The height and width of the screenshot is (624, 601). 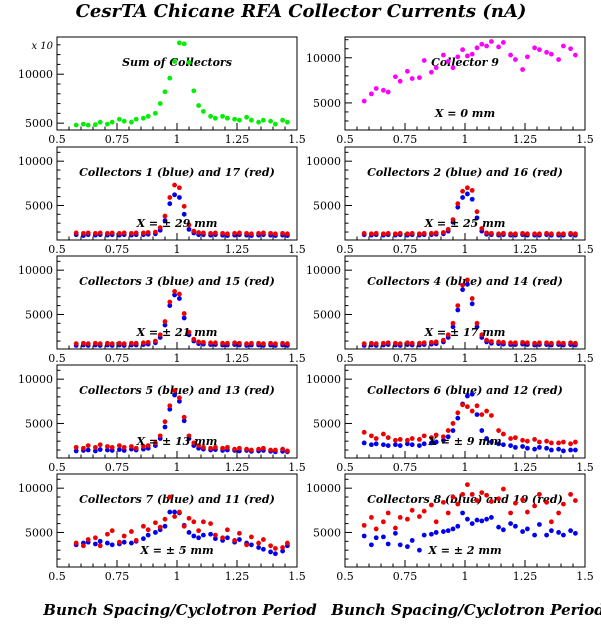 What do you see at coordinates (464, 441) in the screenshot?
I see `panel-subtitle: X = ± 9 mm` at bounding box center [464, 441].